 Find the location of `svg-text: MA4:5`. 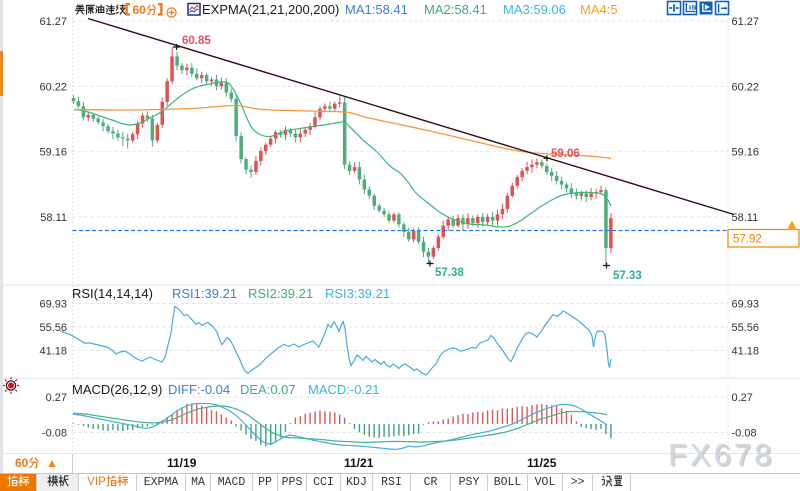

svg-text: MA4:5 is located at coordinates (599, 9).